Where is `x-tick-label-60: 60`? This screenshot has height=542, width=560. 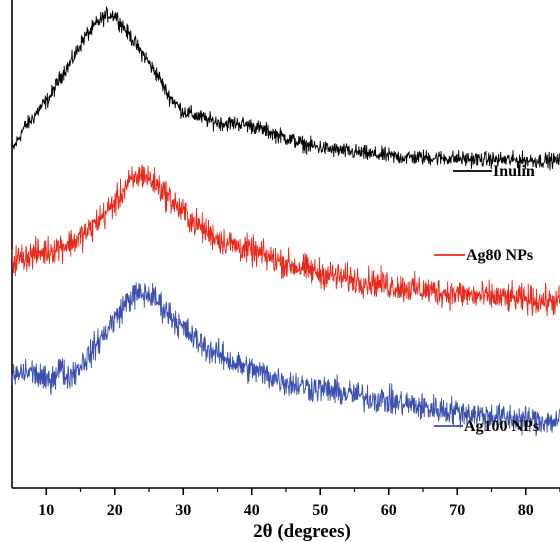
x-tick-label-60: 60 is located at coordinates (389, 510).